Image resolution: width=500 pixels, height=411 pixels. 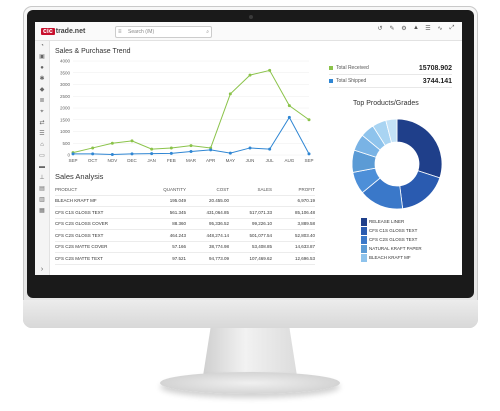 I want to click on history-icon: ↺, so click(x=380, y=29).